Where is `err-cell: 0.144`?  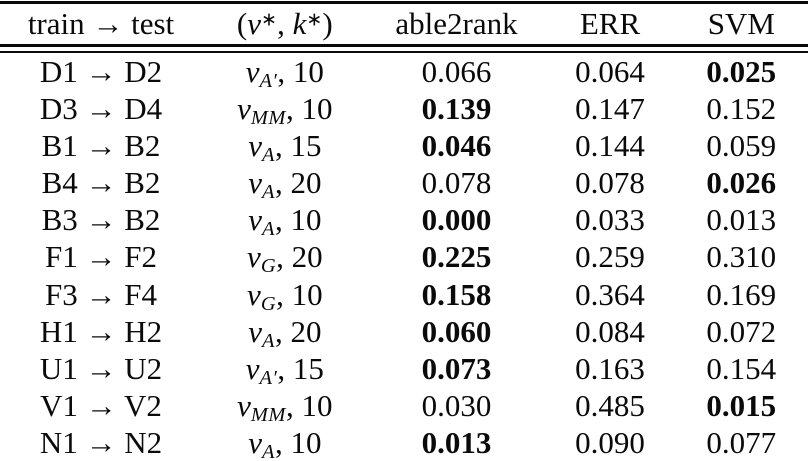 err-cell: 0.144 is located at coordinates (610, 146).